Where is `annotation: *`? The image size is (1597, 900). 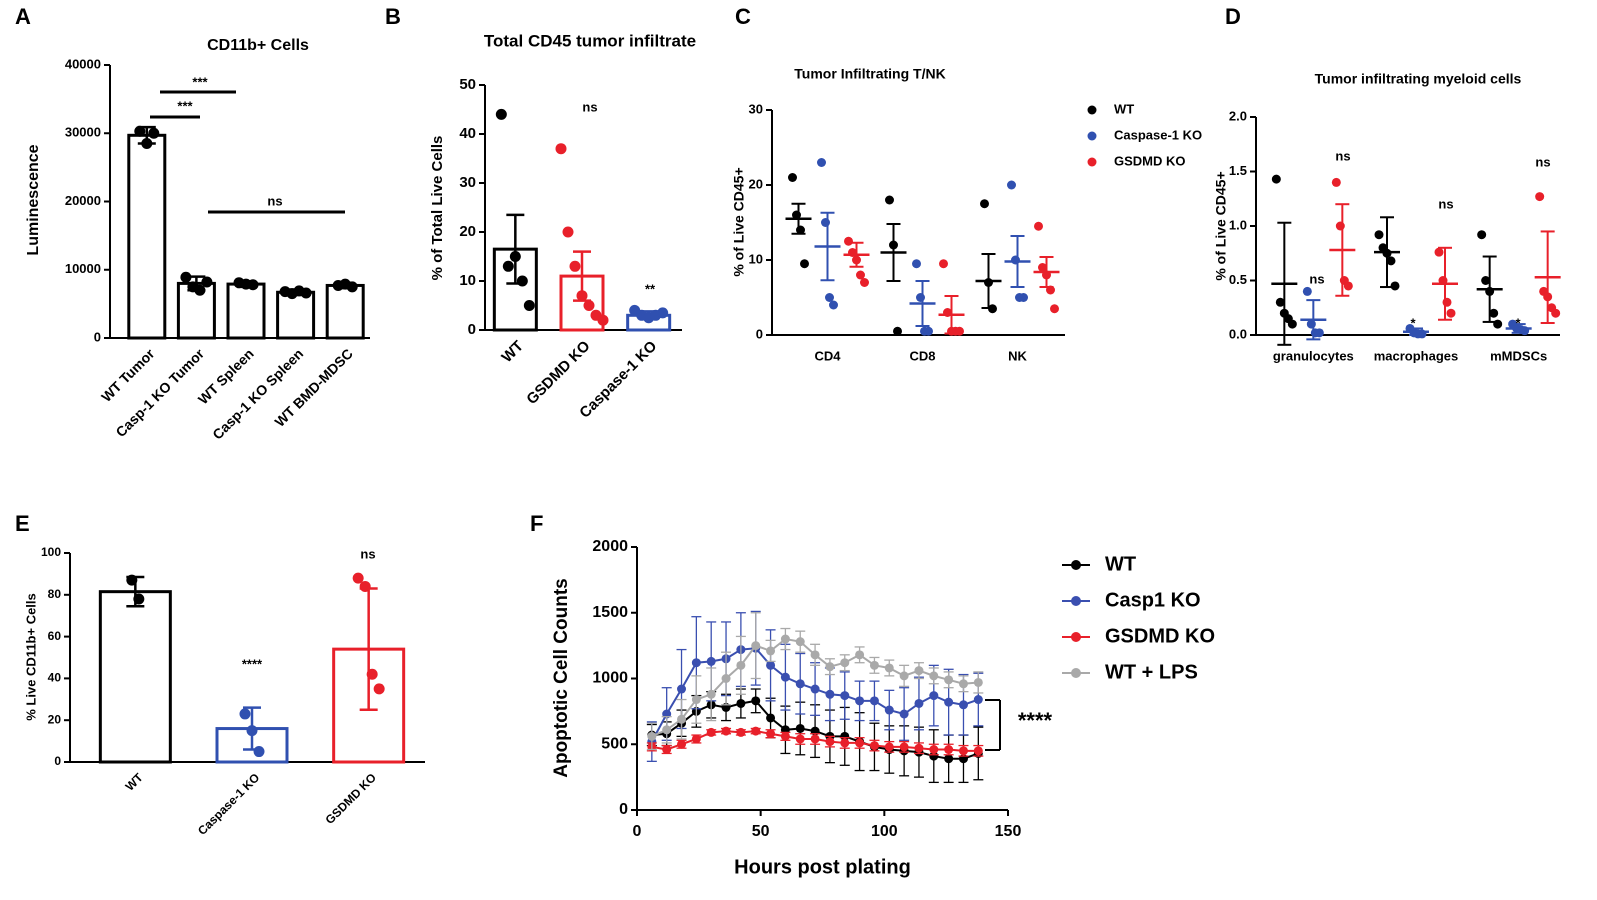
annotation: * is located at coordinates (1413, 322).